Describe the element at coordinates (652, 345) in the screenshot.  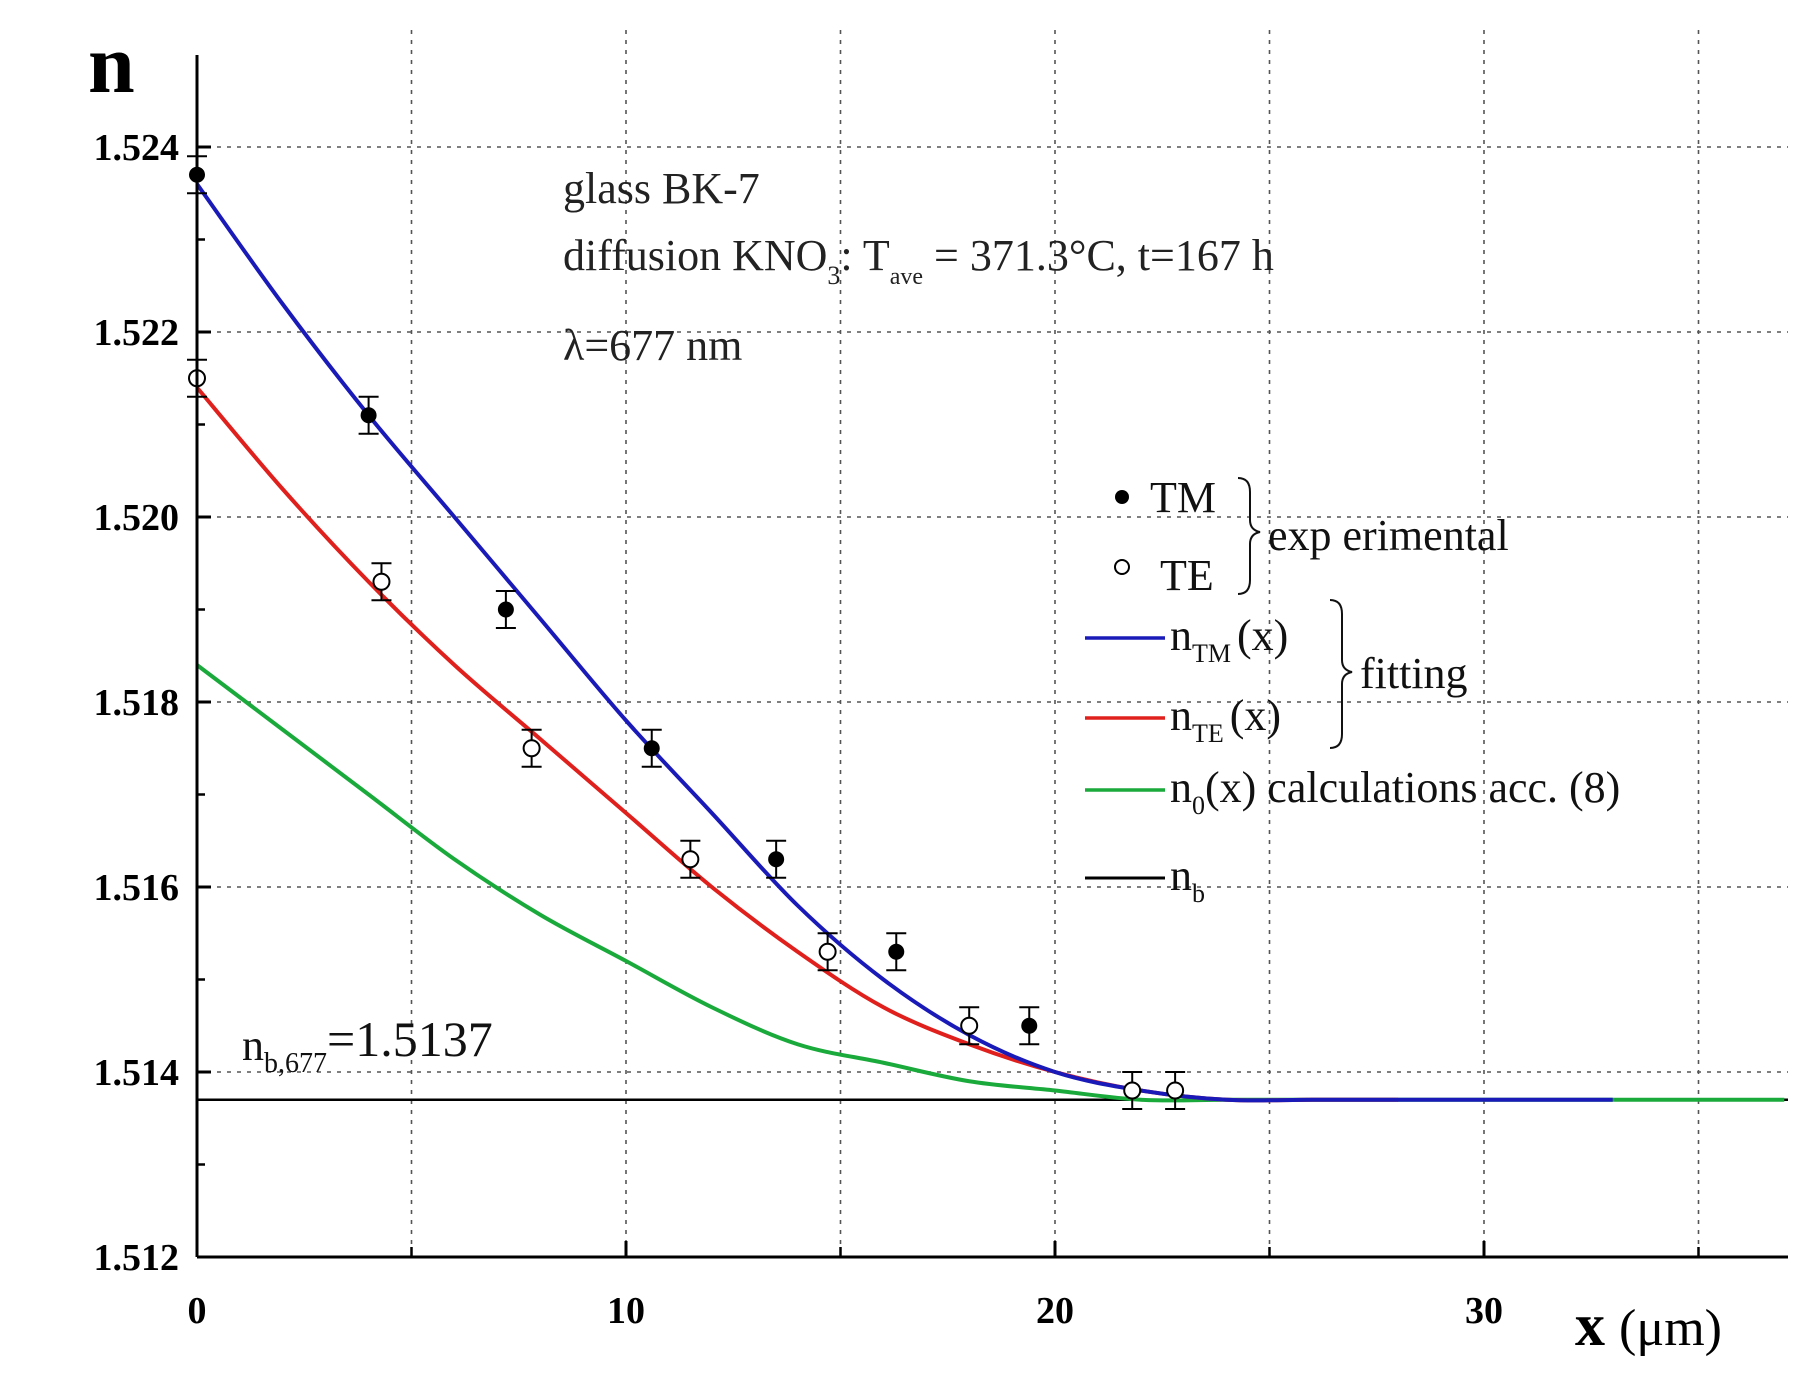
I see `annotation-wavelength: λ=677 nm` at that location.